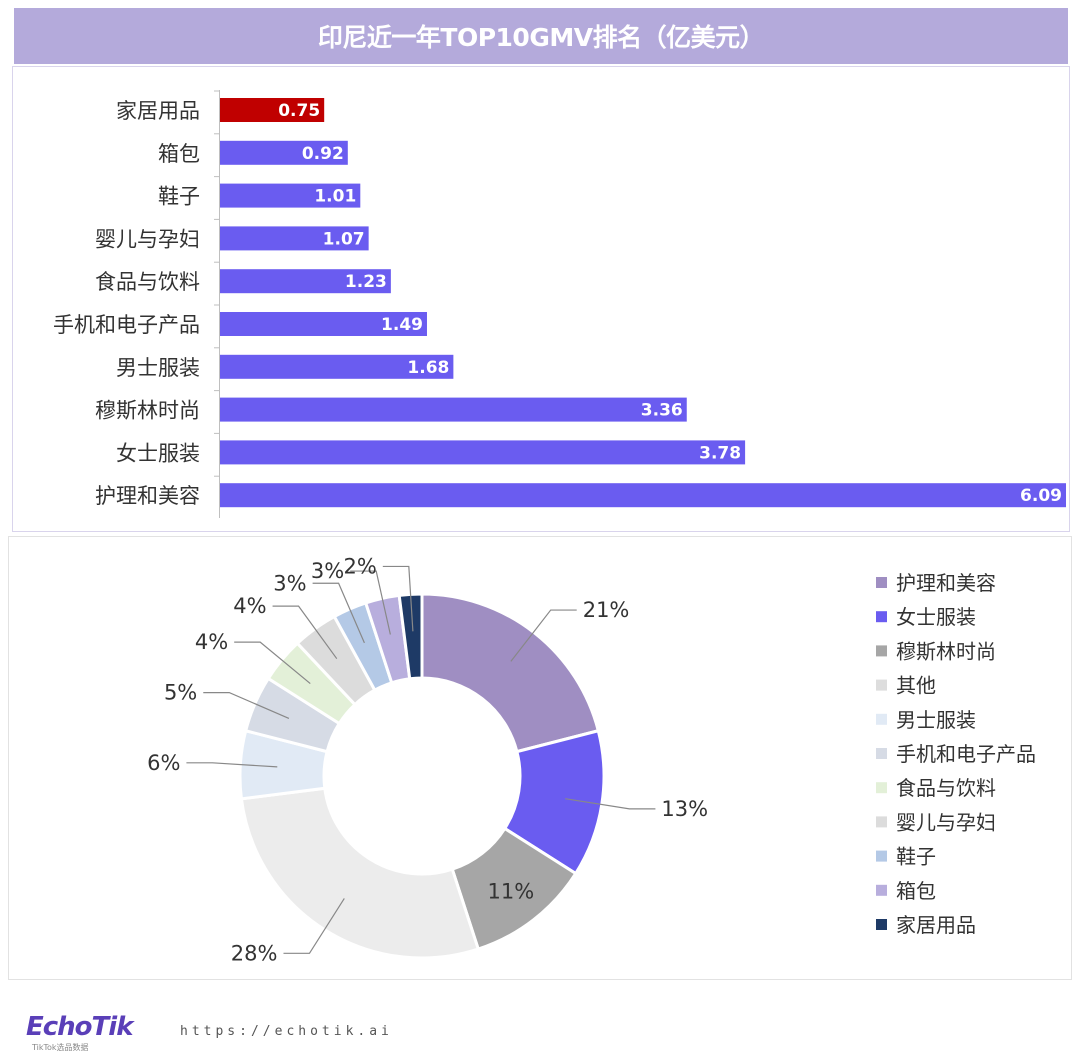  Describe the element at coordinates (179, 197) in the screenshot. I see `bar-category-label: 鞋子` at that location.